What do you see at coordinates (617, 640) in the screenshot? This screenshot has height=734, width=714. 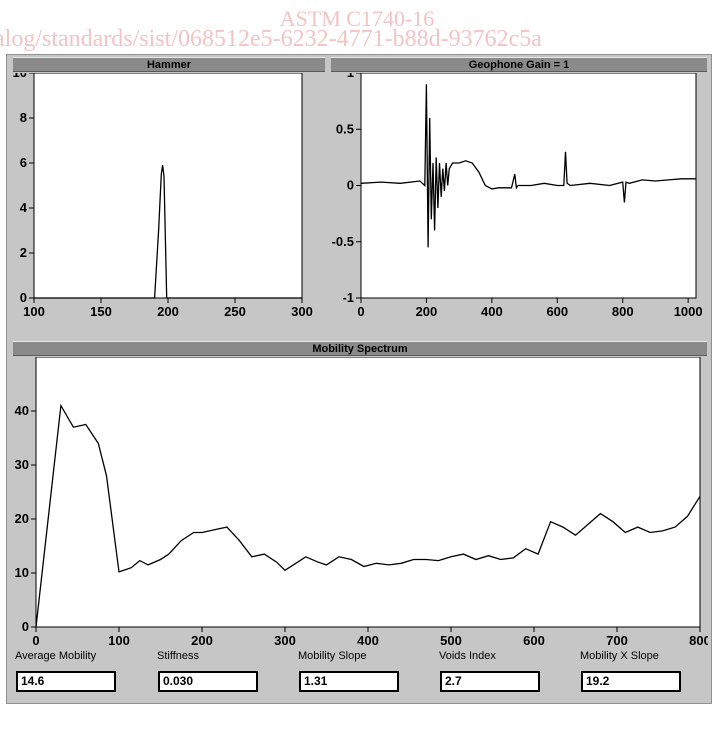 I see `x-tick-label: 700` at bounding box center [617, 640].